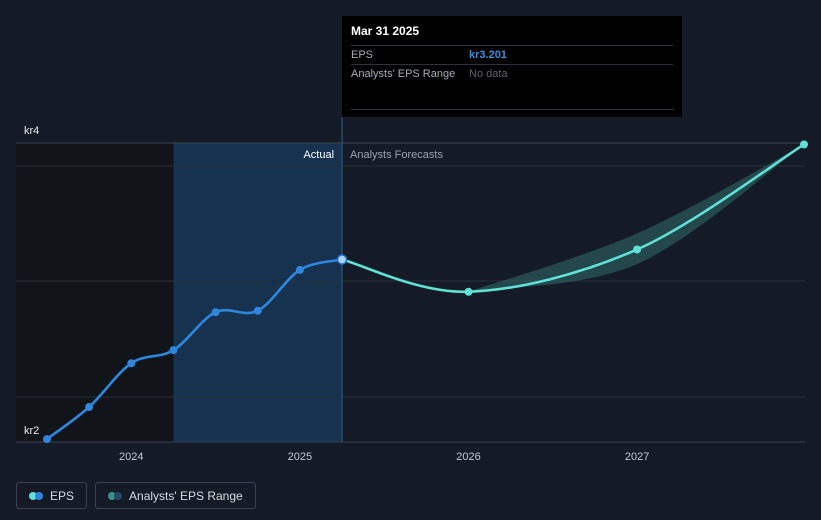 Image resolution: width=821 pixels, height=520 pixels. Describe the element at coordinates (512, 109) in the screenshot. I see `tooltip-divider` at that location.